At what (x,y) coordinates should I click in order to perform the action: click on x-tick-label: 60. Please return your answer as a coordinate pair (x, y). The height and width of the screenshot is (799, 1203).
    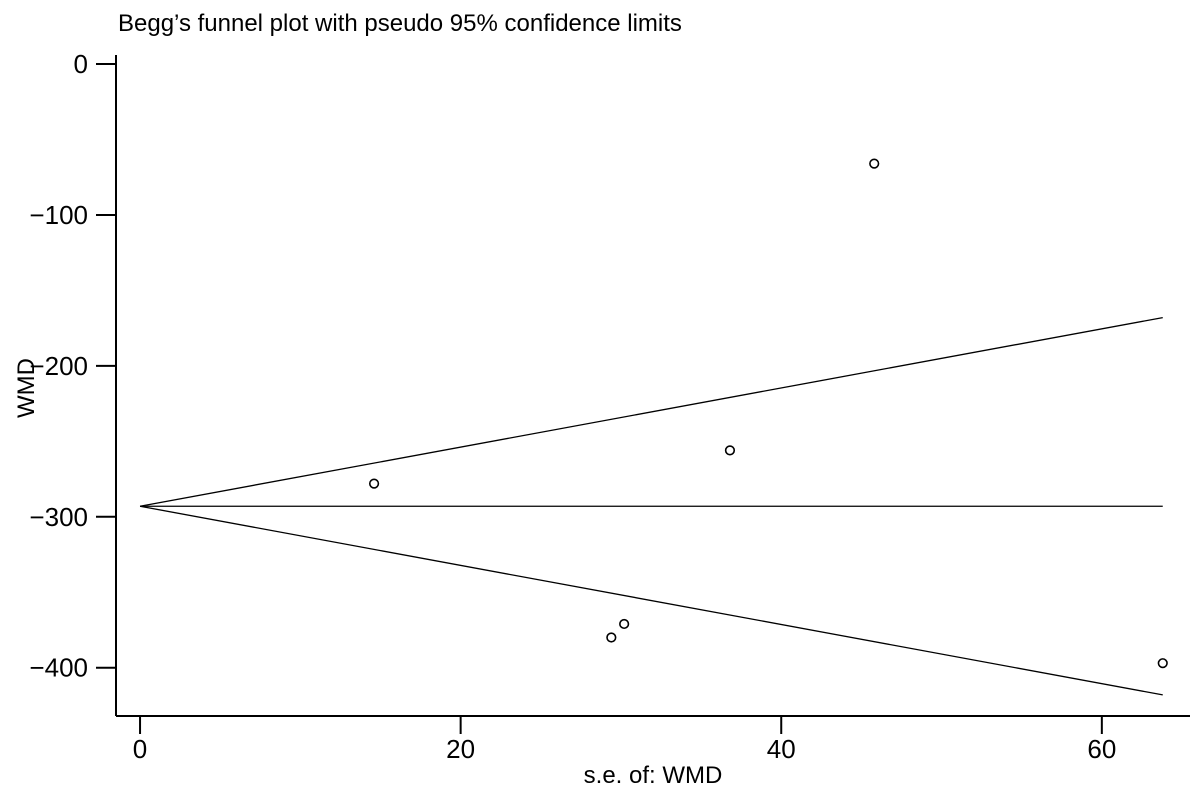
    Looking at the image, I should click on (1101, 749).